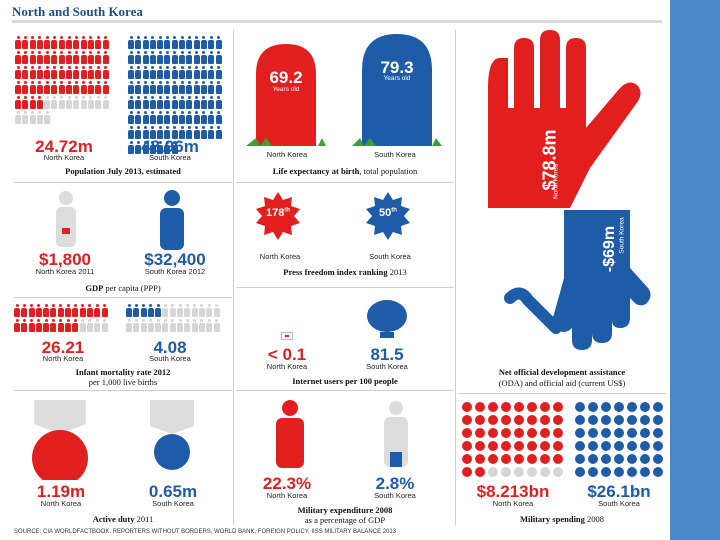  Describe the element at coordinates (397, 78) in the screenshot. I see `life-south-unit: Years old` at that location.